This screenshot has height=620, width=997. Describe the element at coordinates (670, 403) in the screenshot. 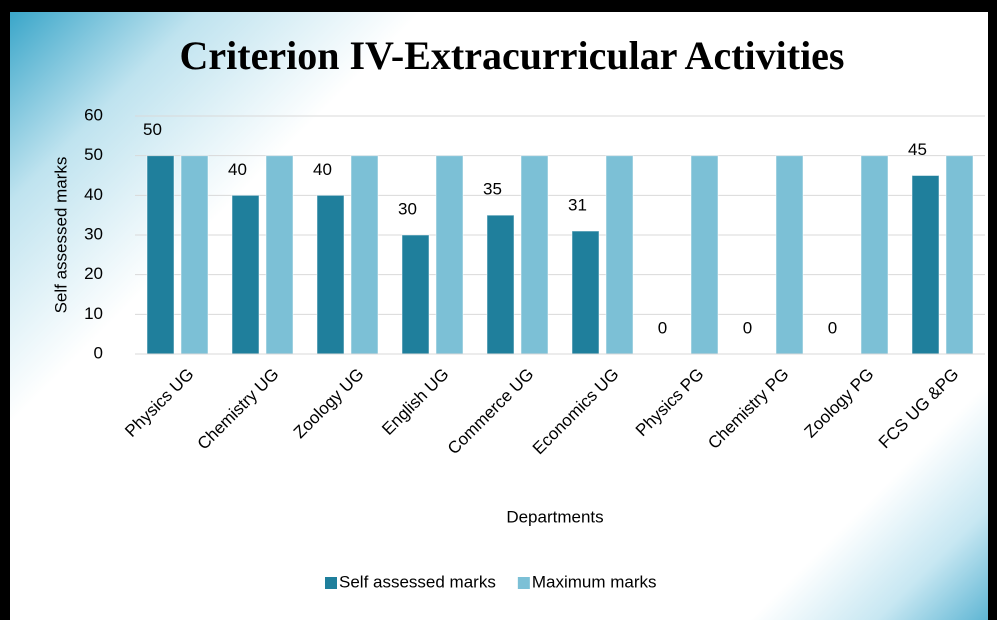

I see `x-tick-label: Physics PG` at that location.